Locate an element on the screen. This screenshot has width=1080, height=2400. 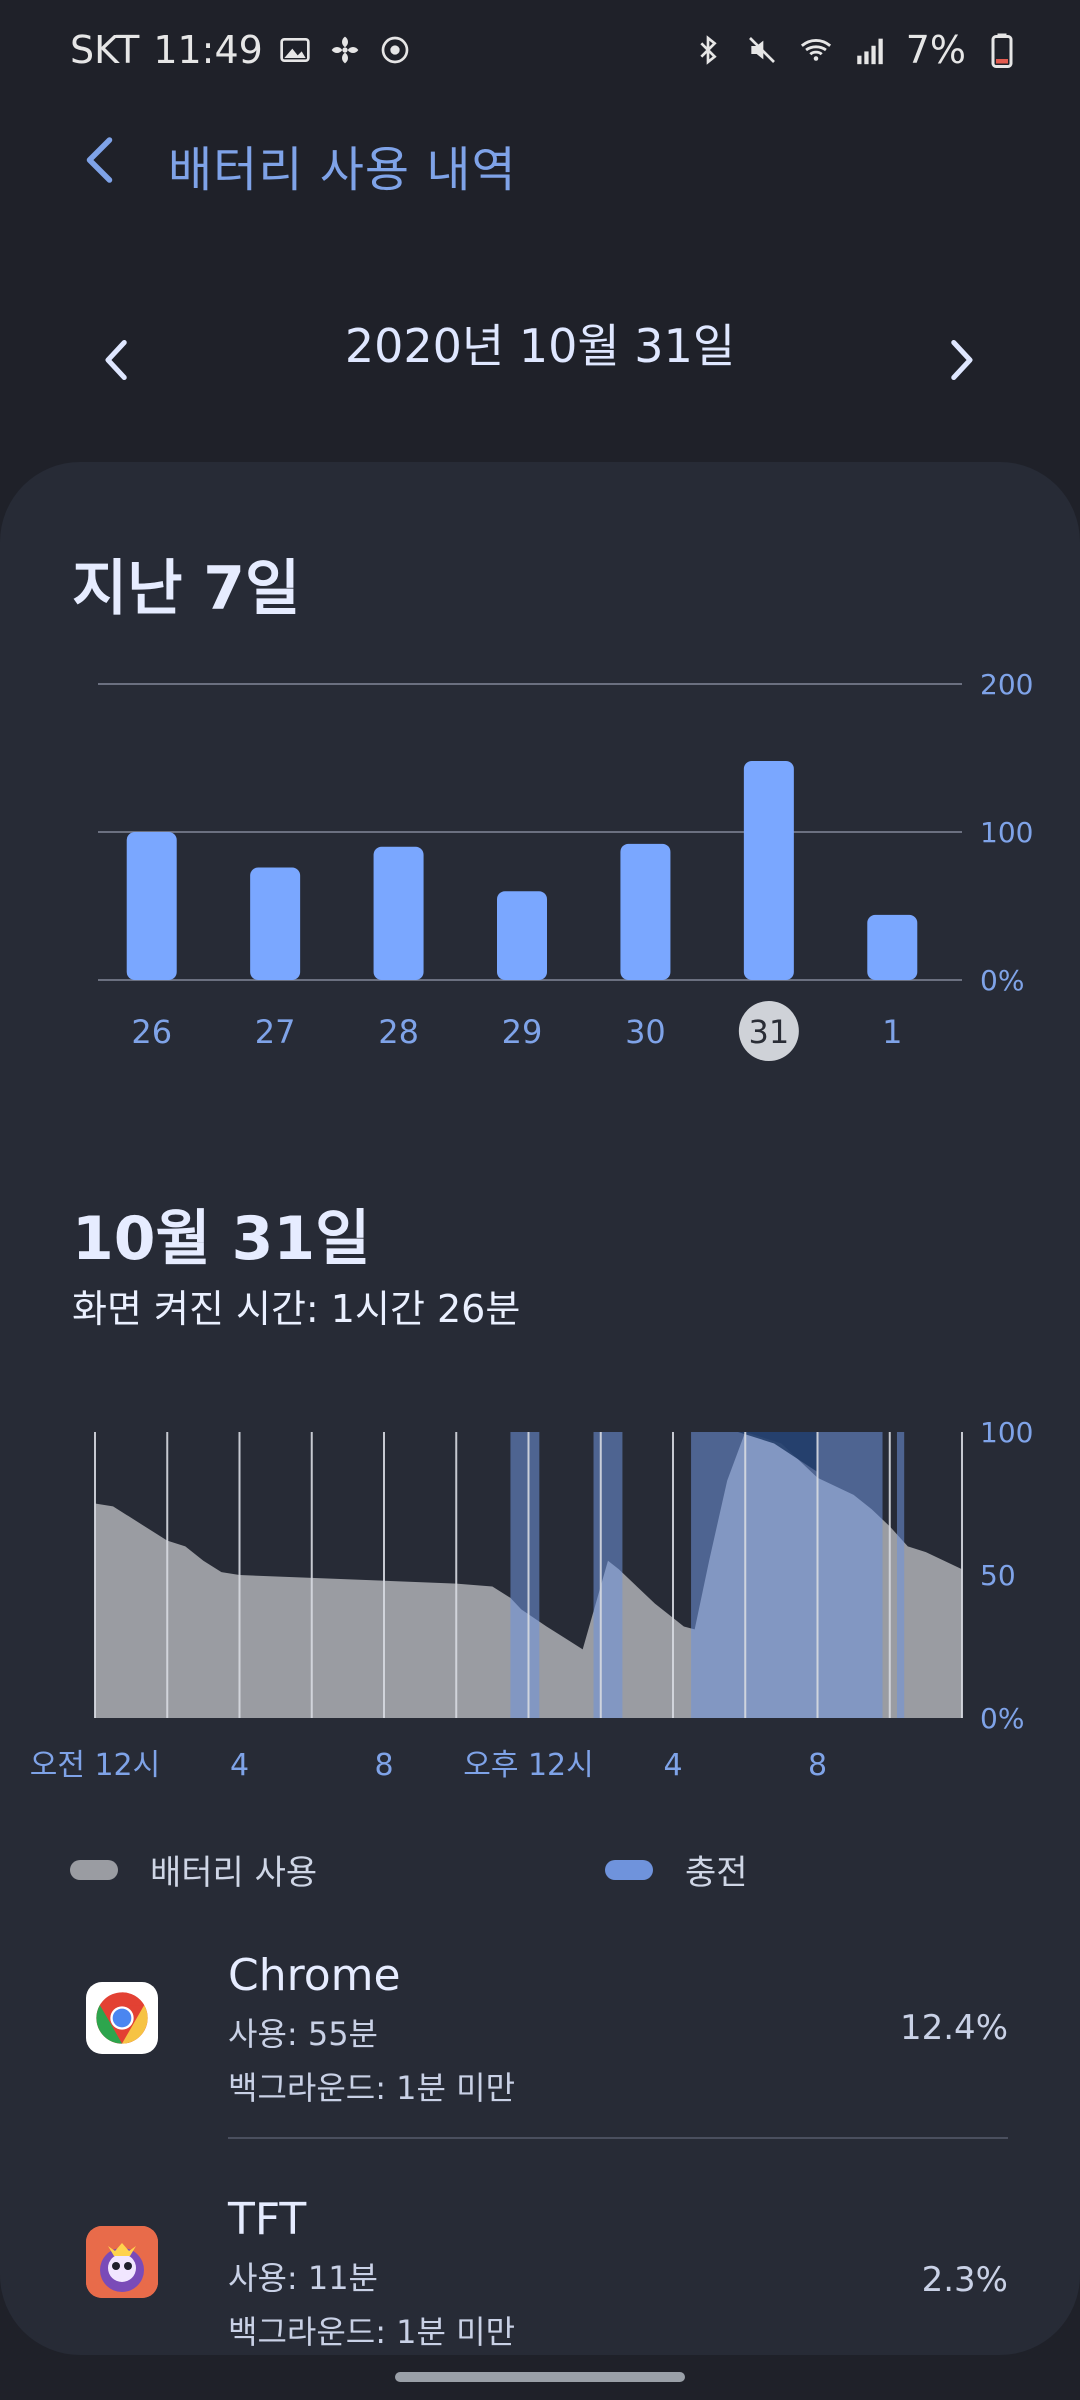
x-tick-label: 29 is located at coordinates (522, 1032).